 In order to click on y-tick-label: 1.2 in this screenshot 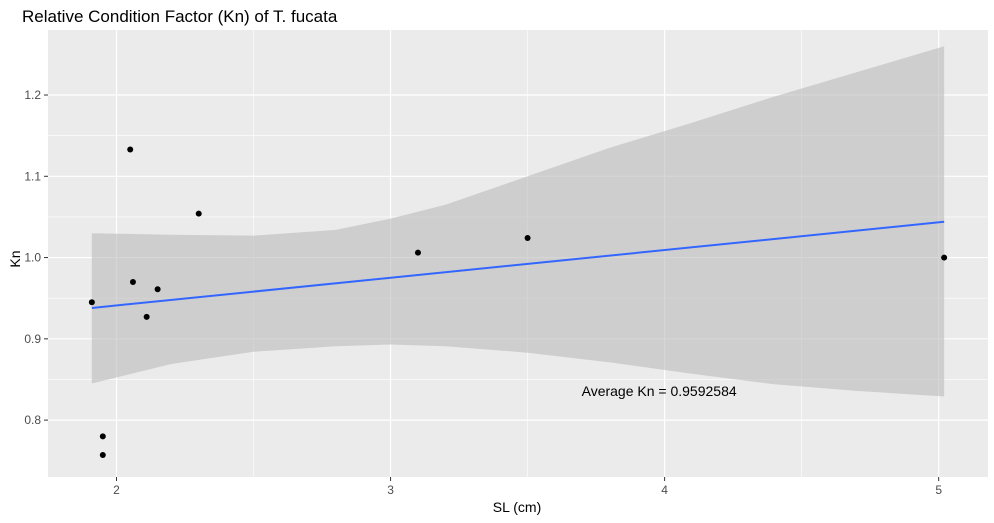, I will do `click(32, 95)`.